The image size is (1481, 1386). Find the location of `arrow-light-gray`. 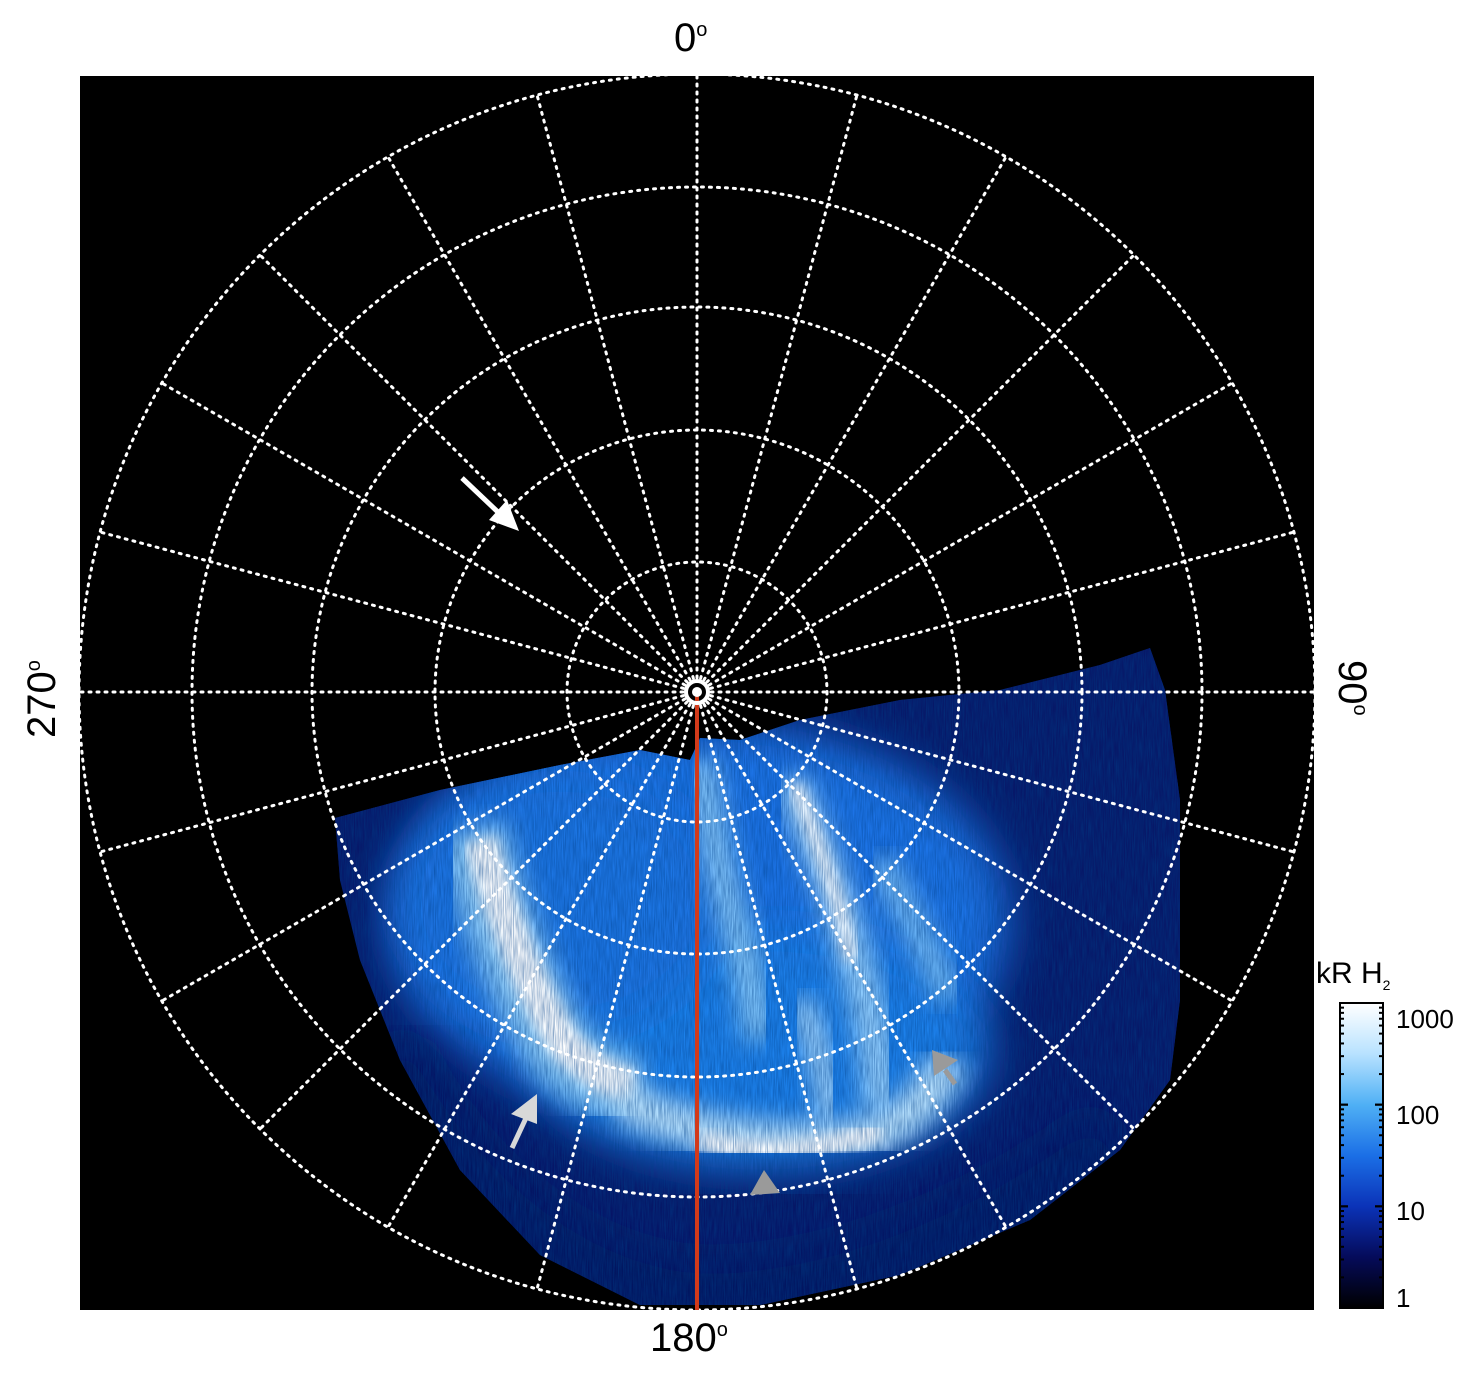

arrow-light-gray is located at coordinates (523, 1122).